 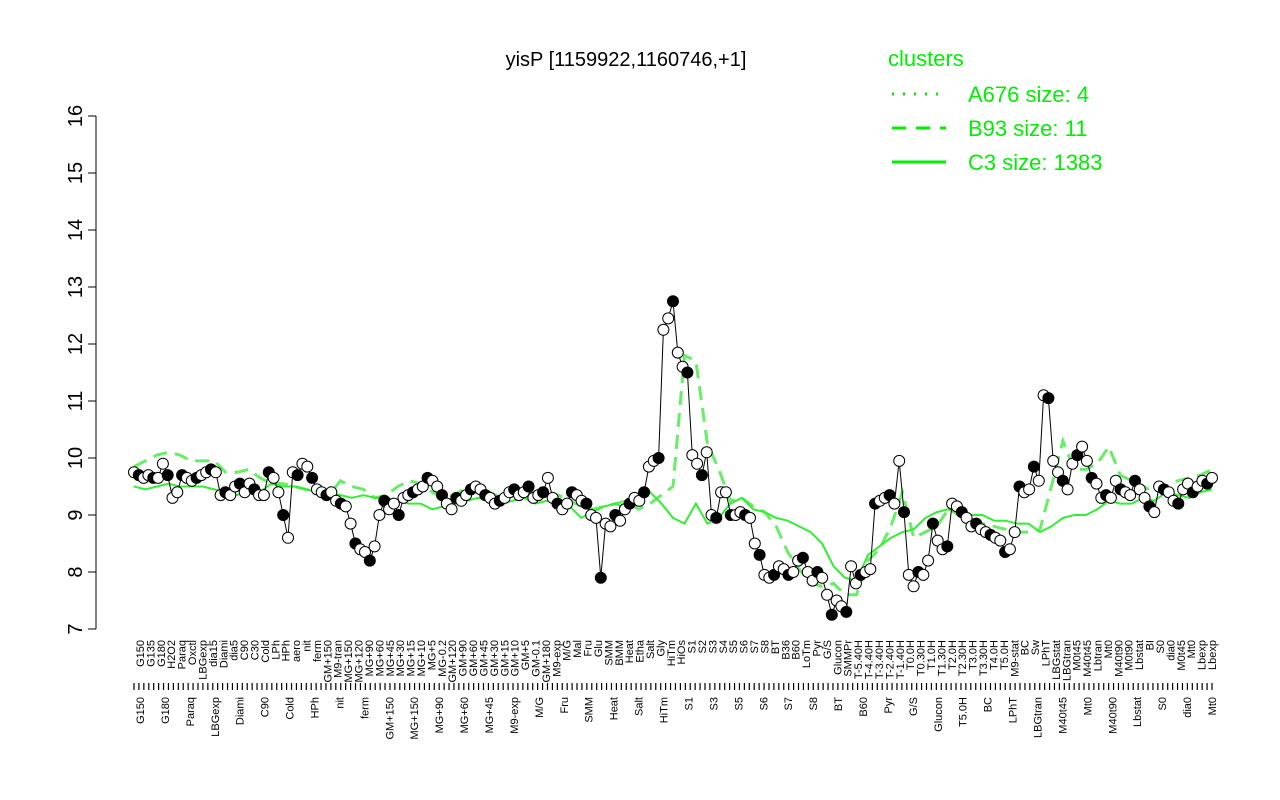 What do you see at coordinates (370, 658) in the screenshot?
I see `x-tick-label: MG+90` at bounding box center [370, 658].